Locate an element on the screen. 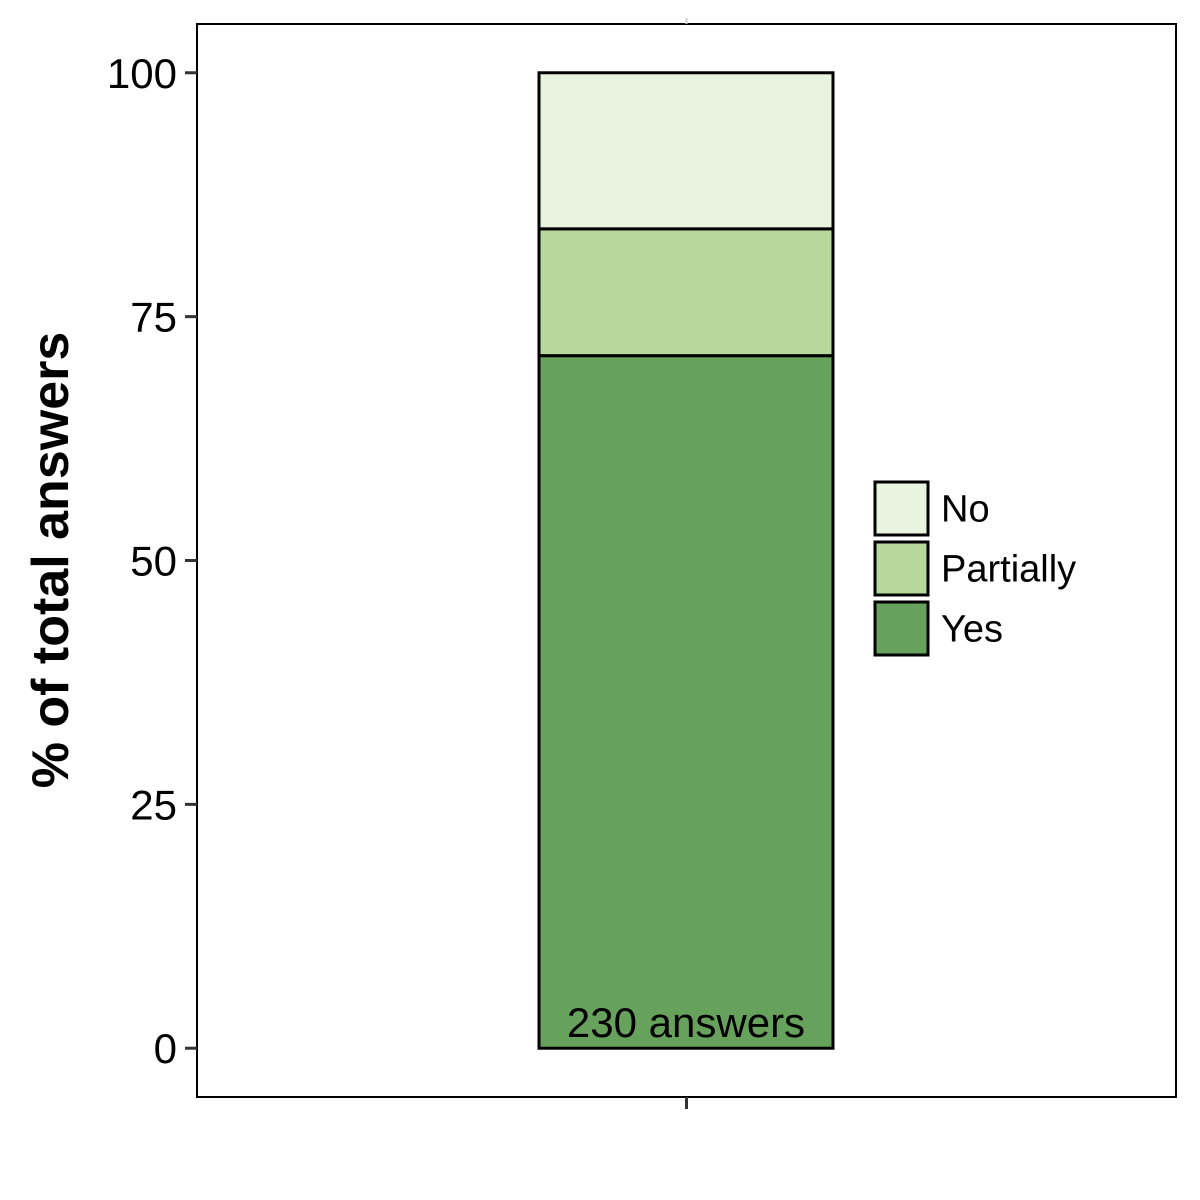 The image size is (1200, 1200). legend-swatch-yes is located at coordinates (901, 628).